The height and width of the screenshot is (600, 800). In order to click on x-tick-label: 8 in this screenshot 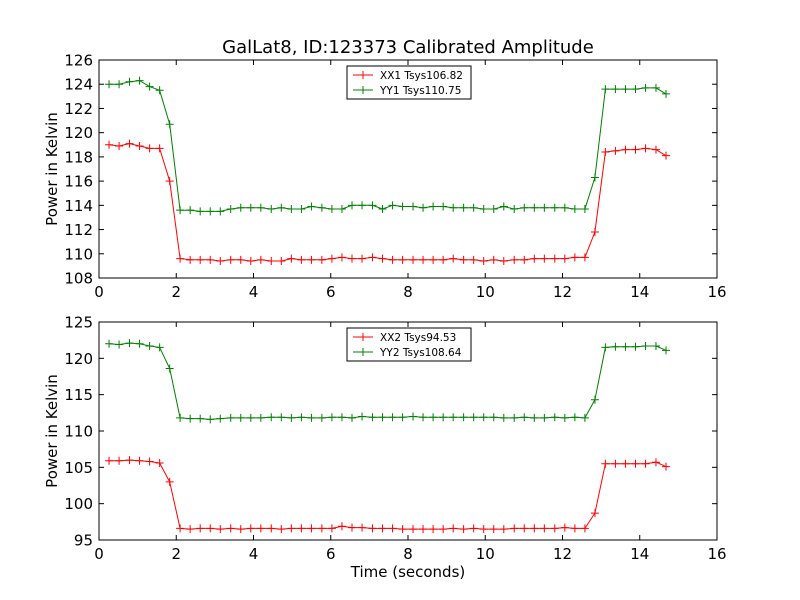, I will do `click(408, 554)`.